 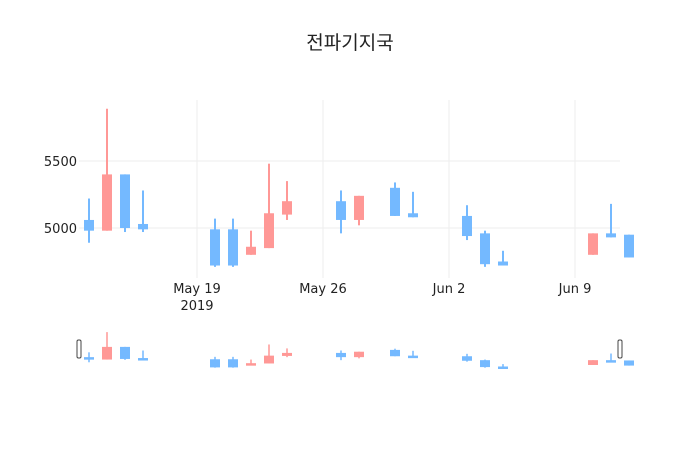 I want to click on y-tick-label: 5500, so click(x=60, y=162).